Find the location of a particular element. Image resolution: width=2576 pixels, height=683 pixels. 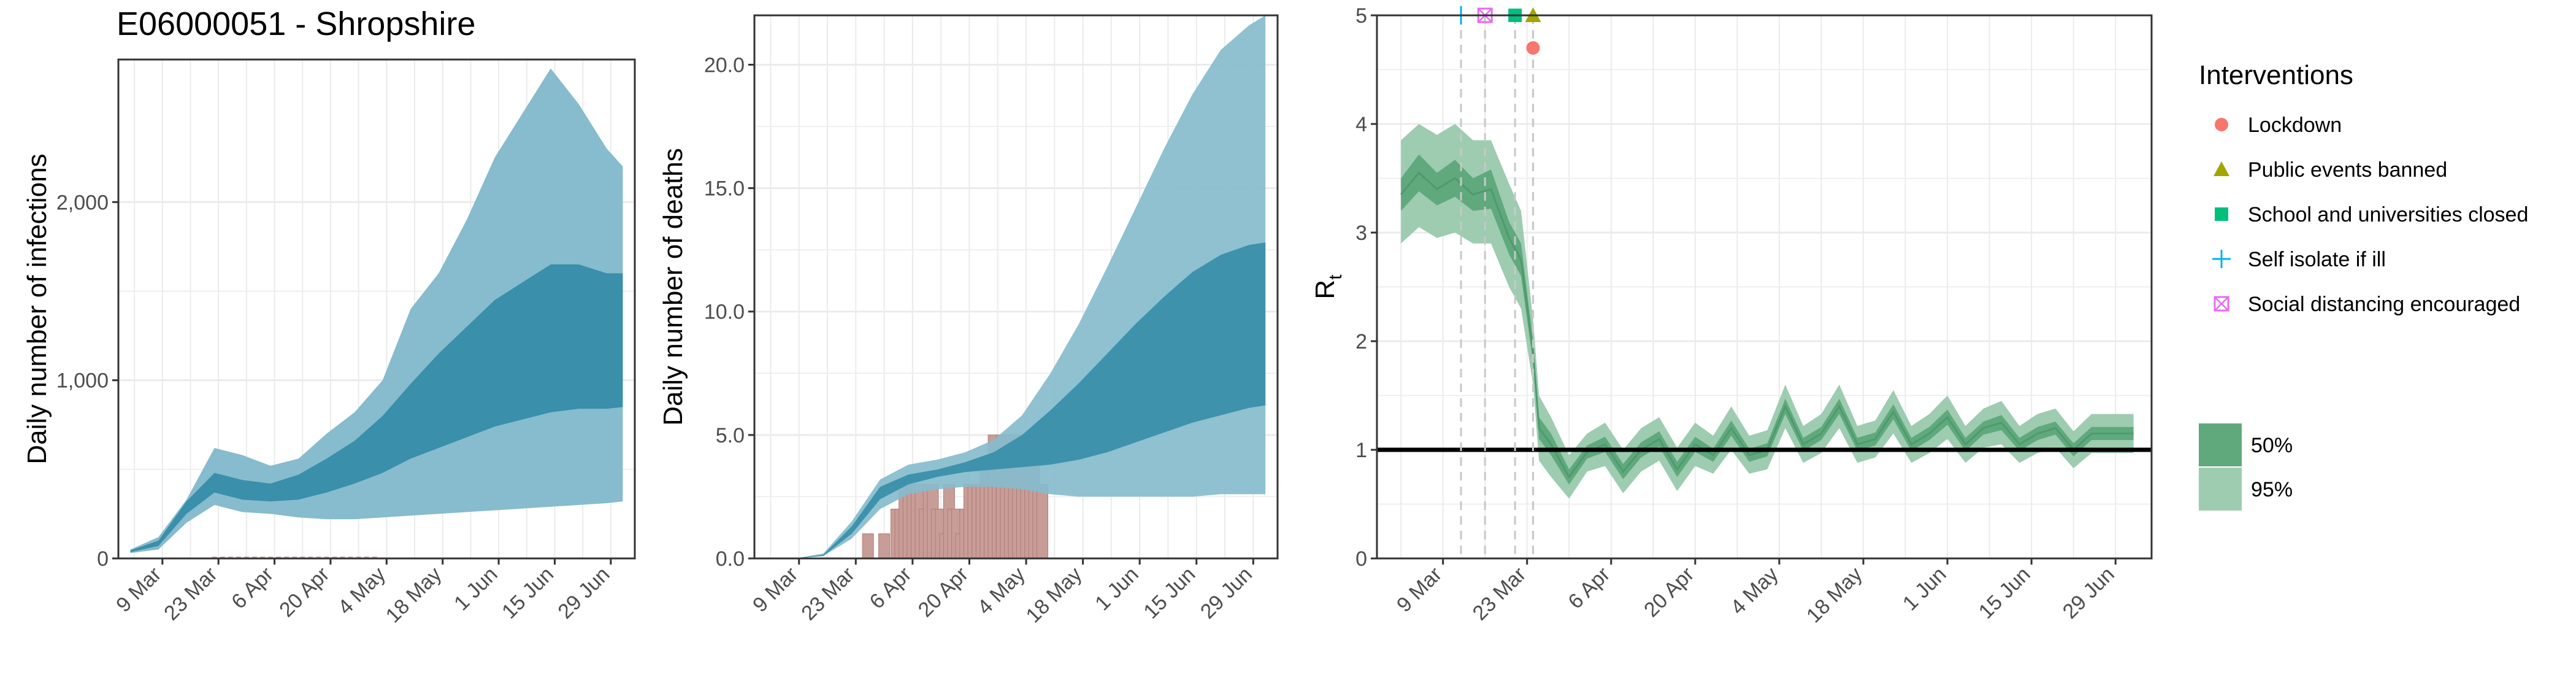

infections-ci95-band is located at coordinates (376, 311).